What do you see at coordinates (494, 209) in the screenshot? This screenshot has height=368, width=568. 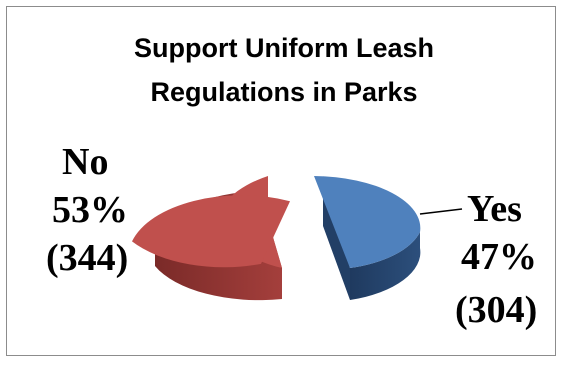 I see `yes-name-label: Yes` at bounding box center [494, 209].